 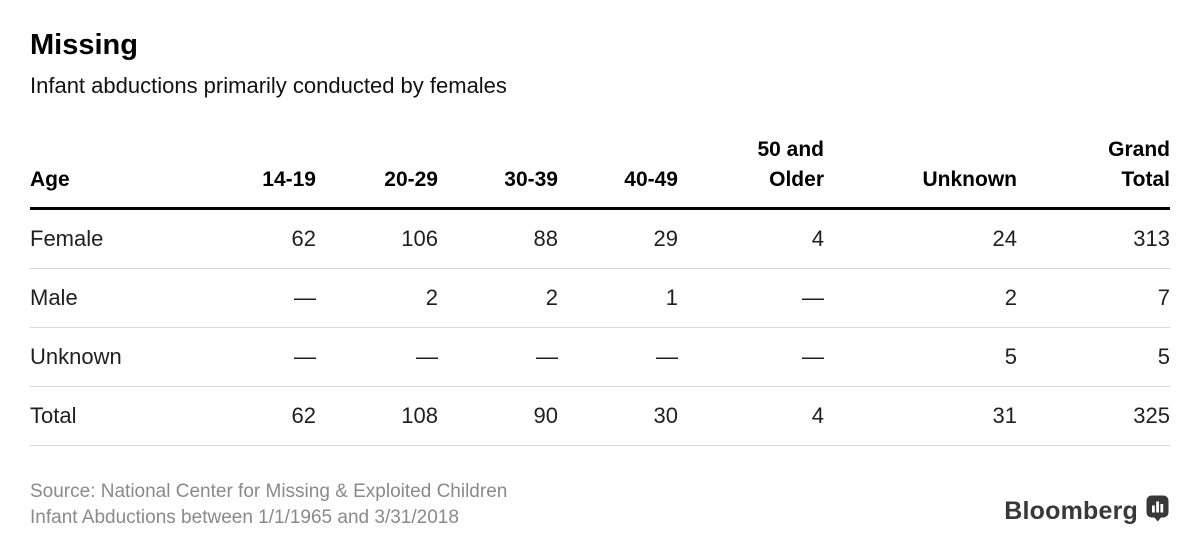 I want to click on bloomberg-wordmark: Bloomberg, so click(x=1071, y=510).